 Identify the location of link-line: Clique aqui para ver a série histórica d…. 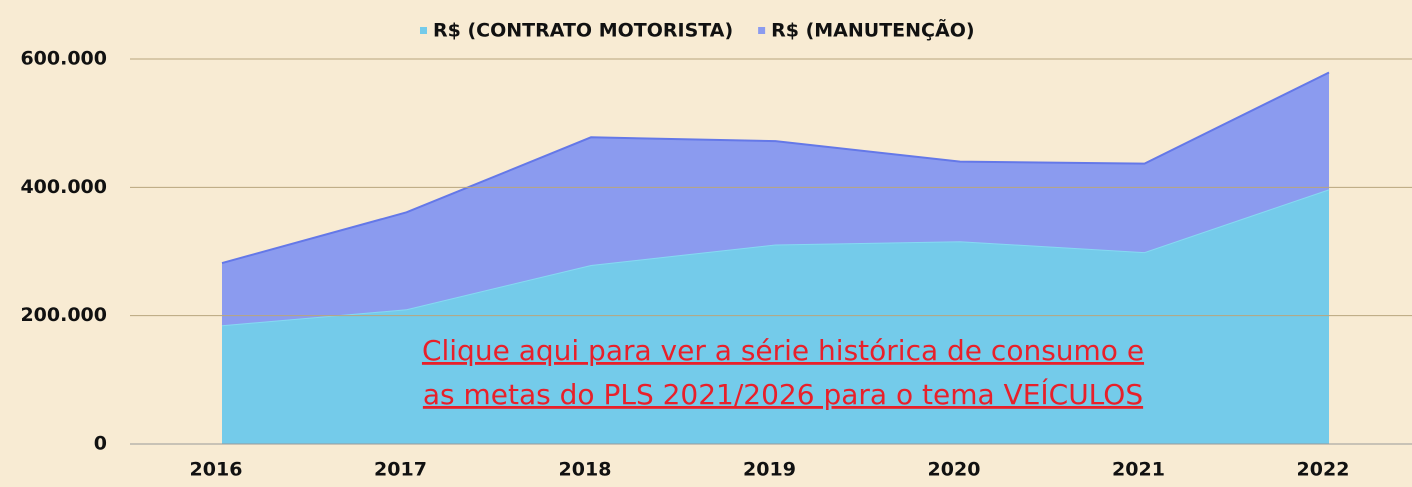
(783, 350).